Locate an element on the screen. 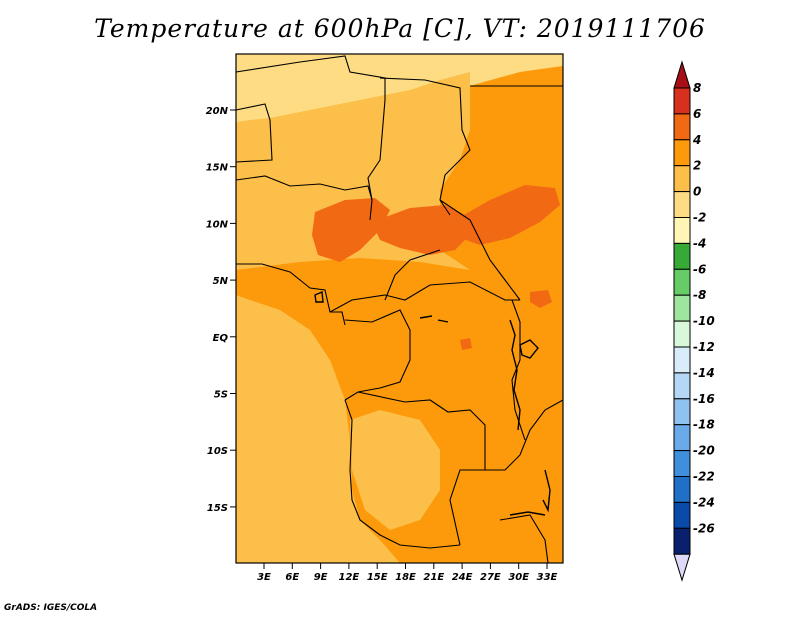  lon-tick-label: 30E is located at coordinates (518, 577).